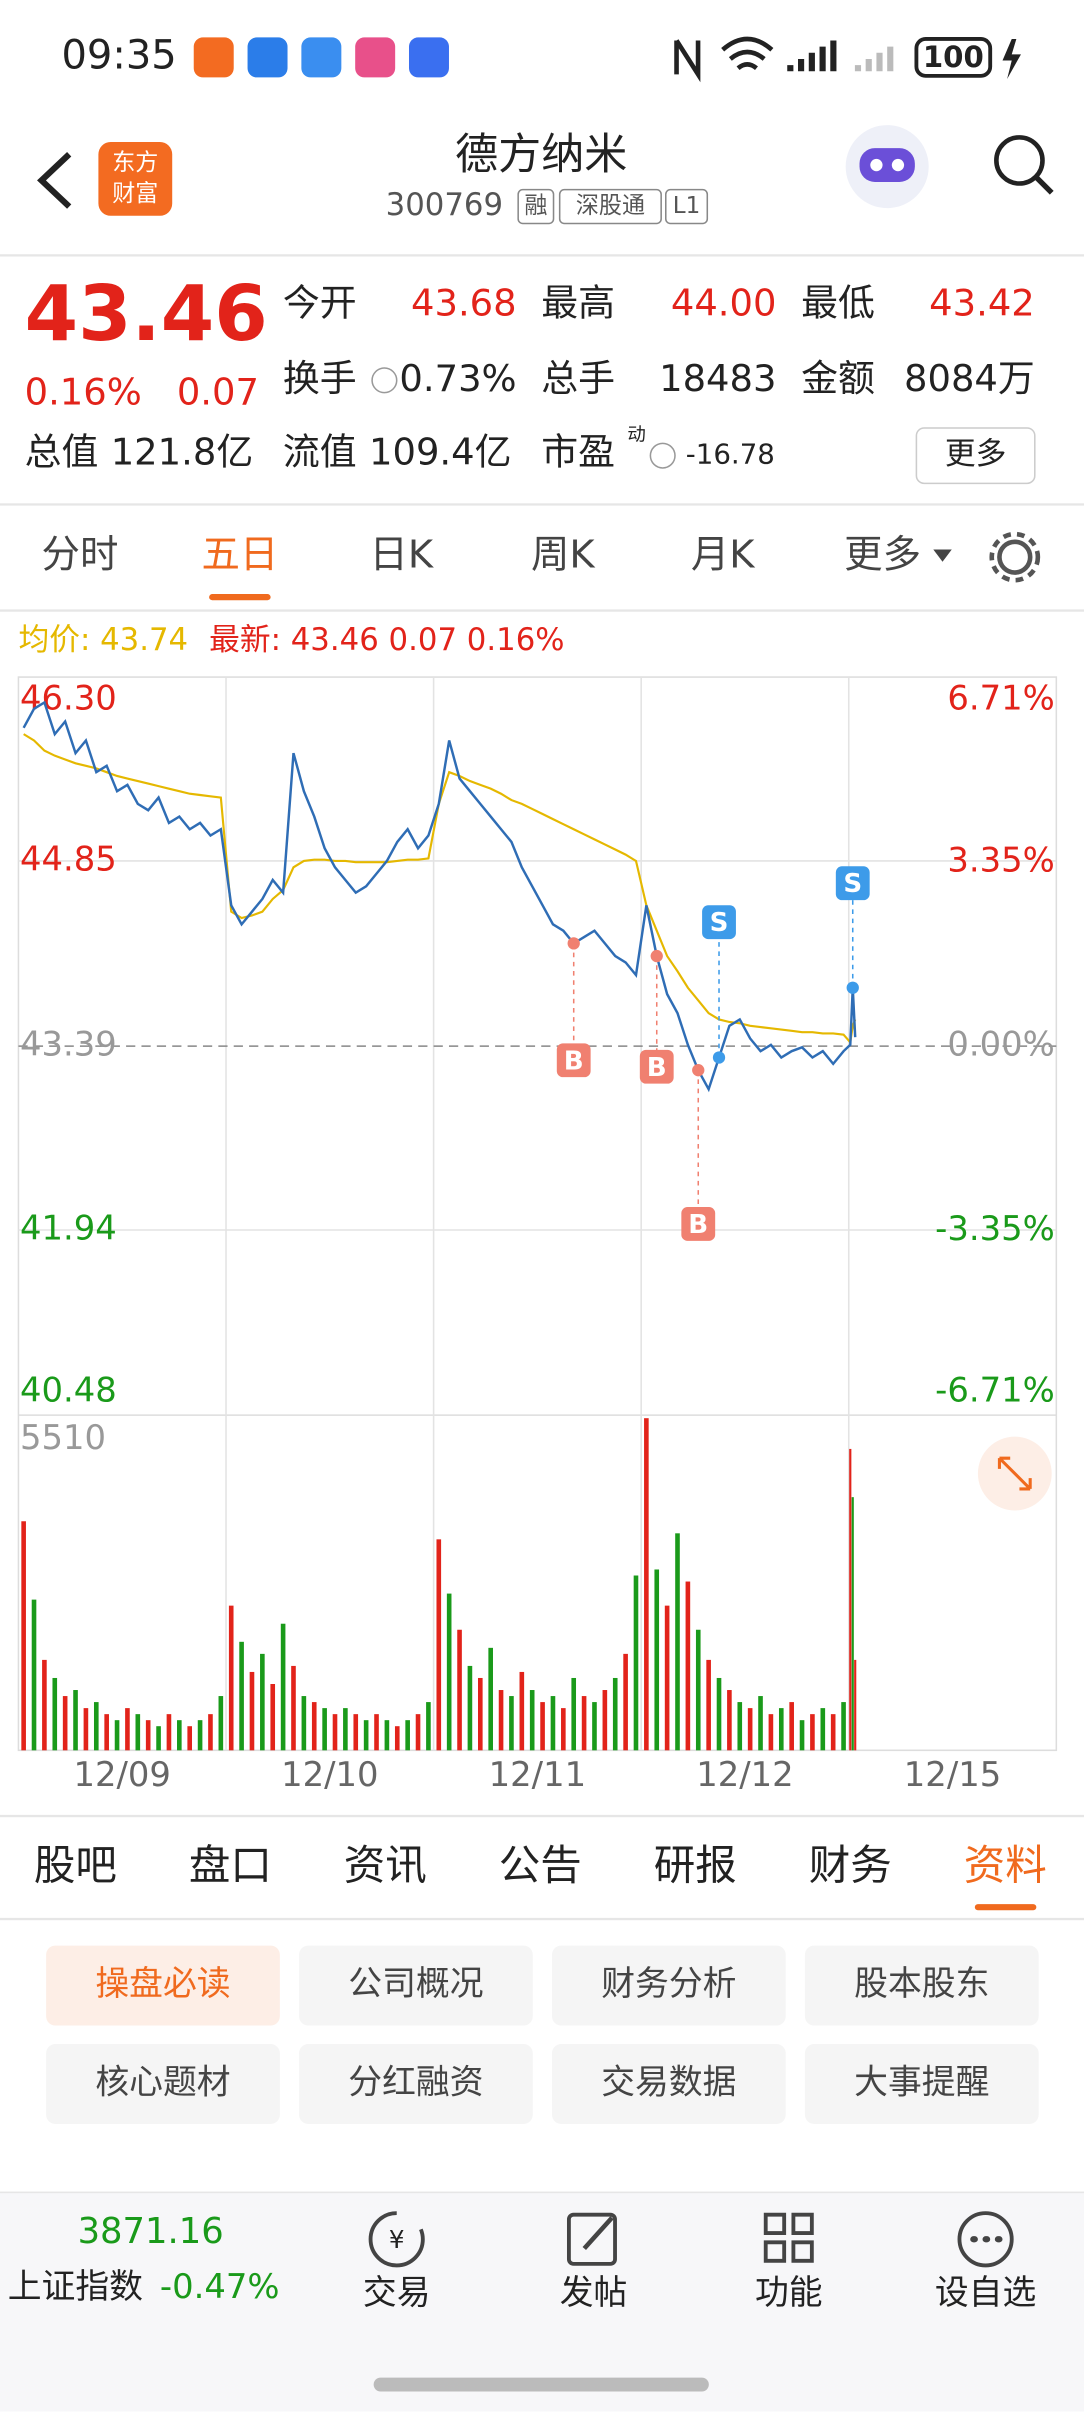 This screenshot has width=1084, height=2412. I want to click on avatar-eye, so click(898, 165).